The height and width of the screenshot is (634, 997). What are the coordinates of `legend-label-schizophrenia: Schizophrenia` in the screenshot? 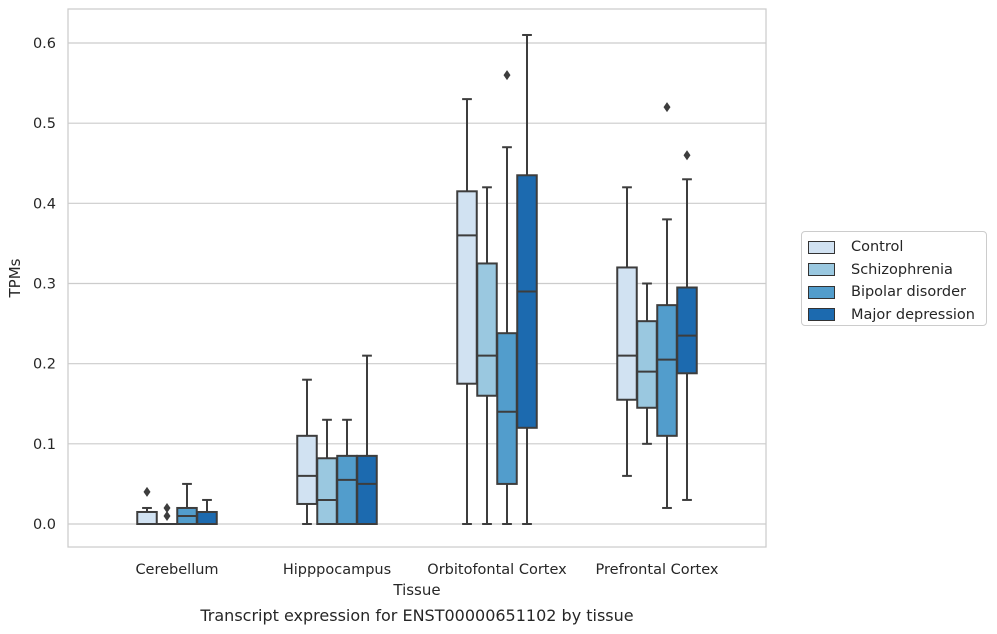 It's located at (902, 269).